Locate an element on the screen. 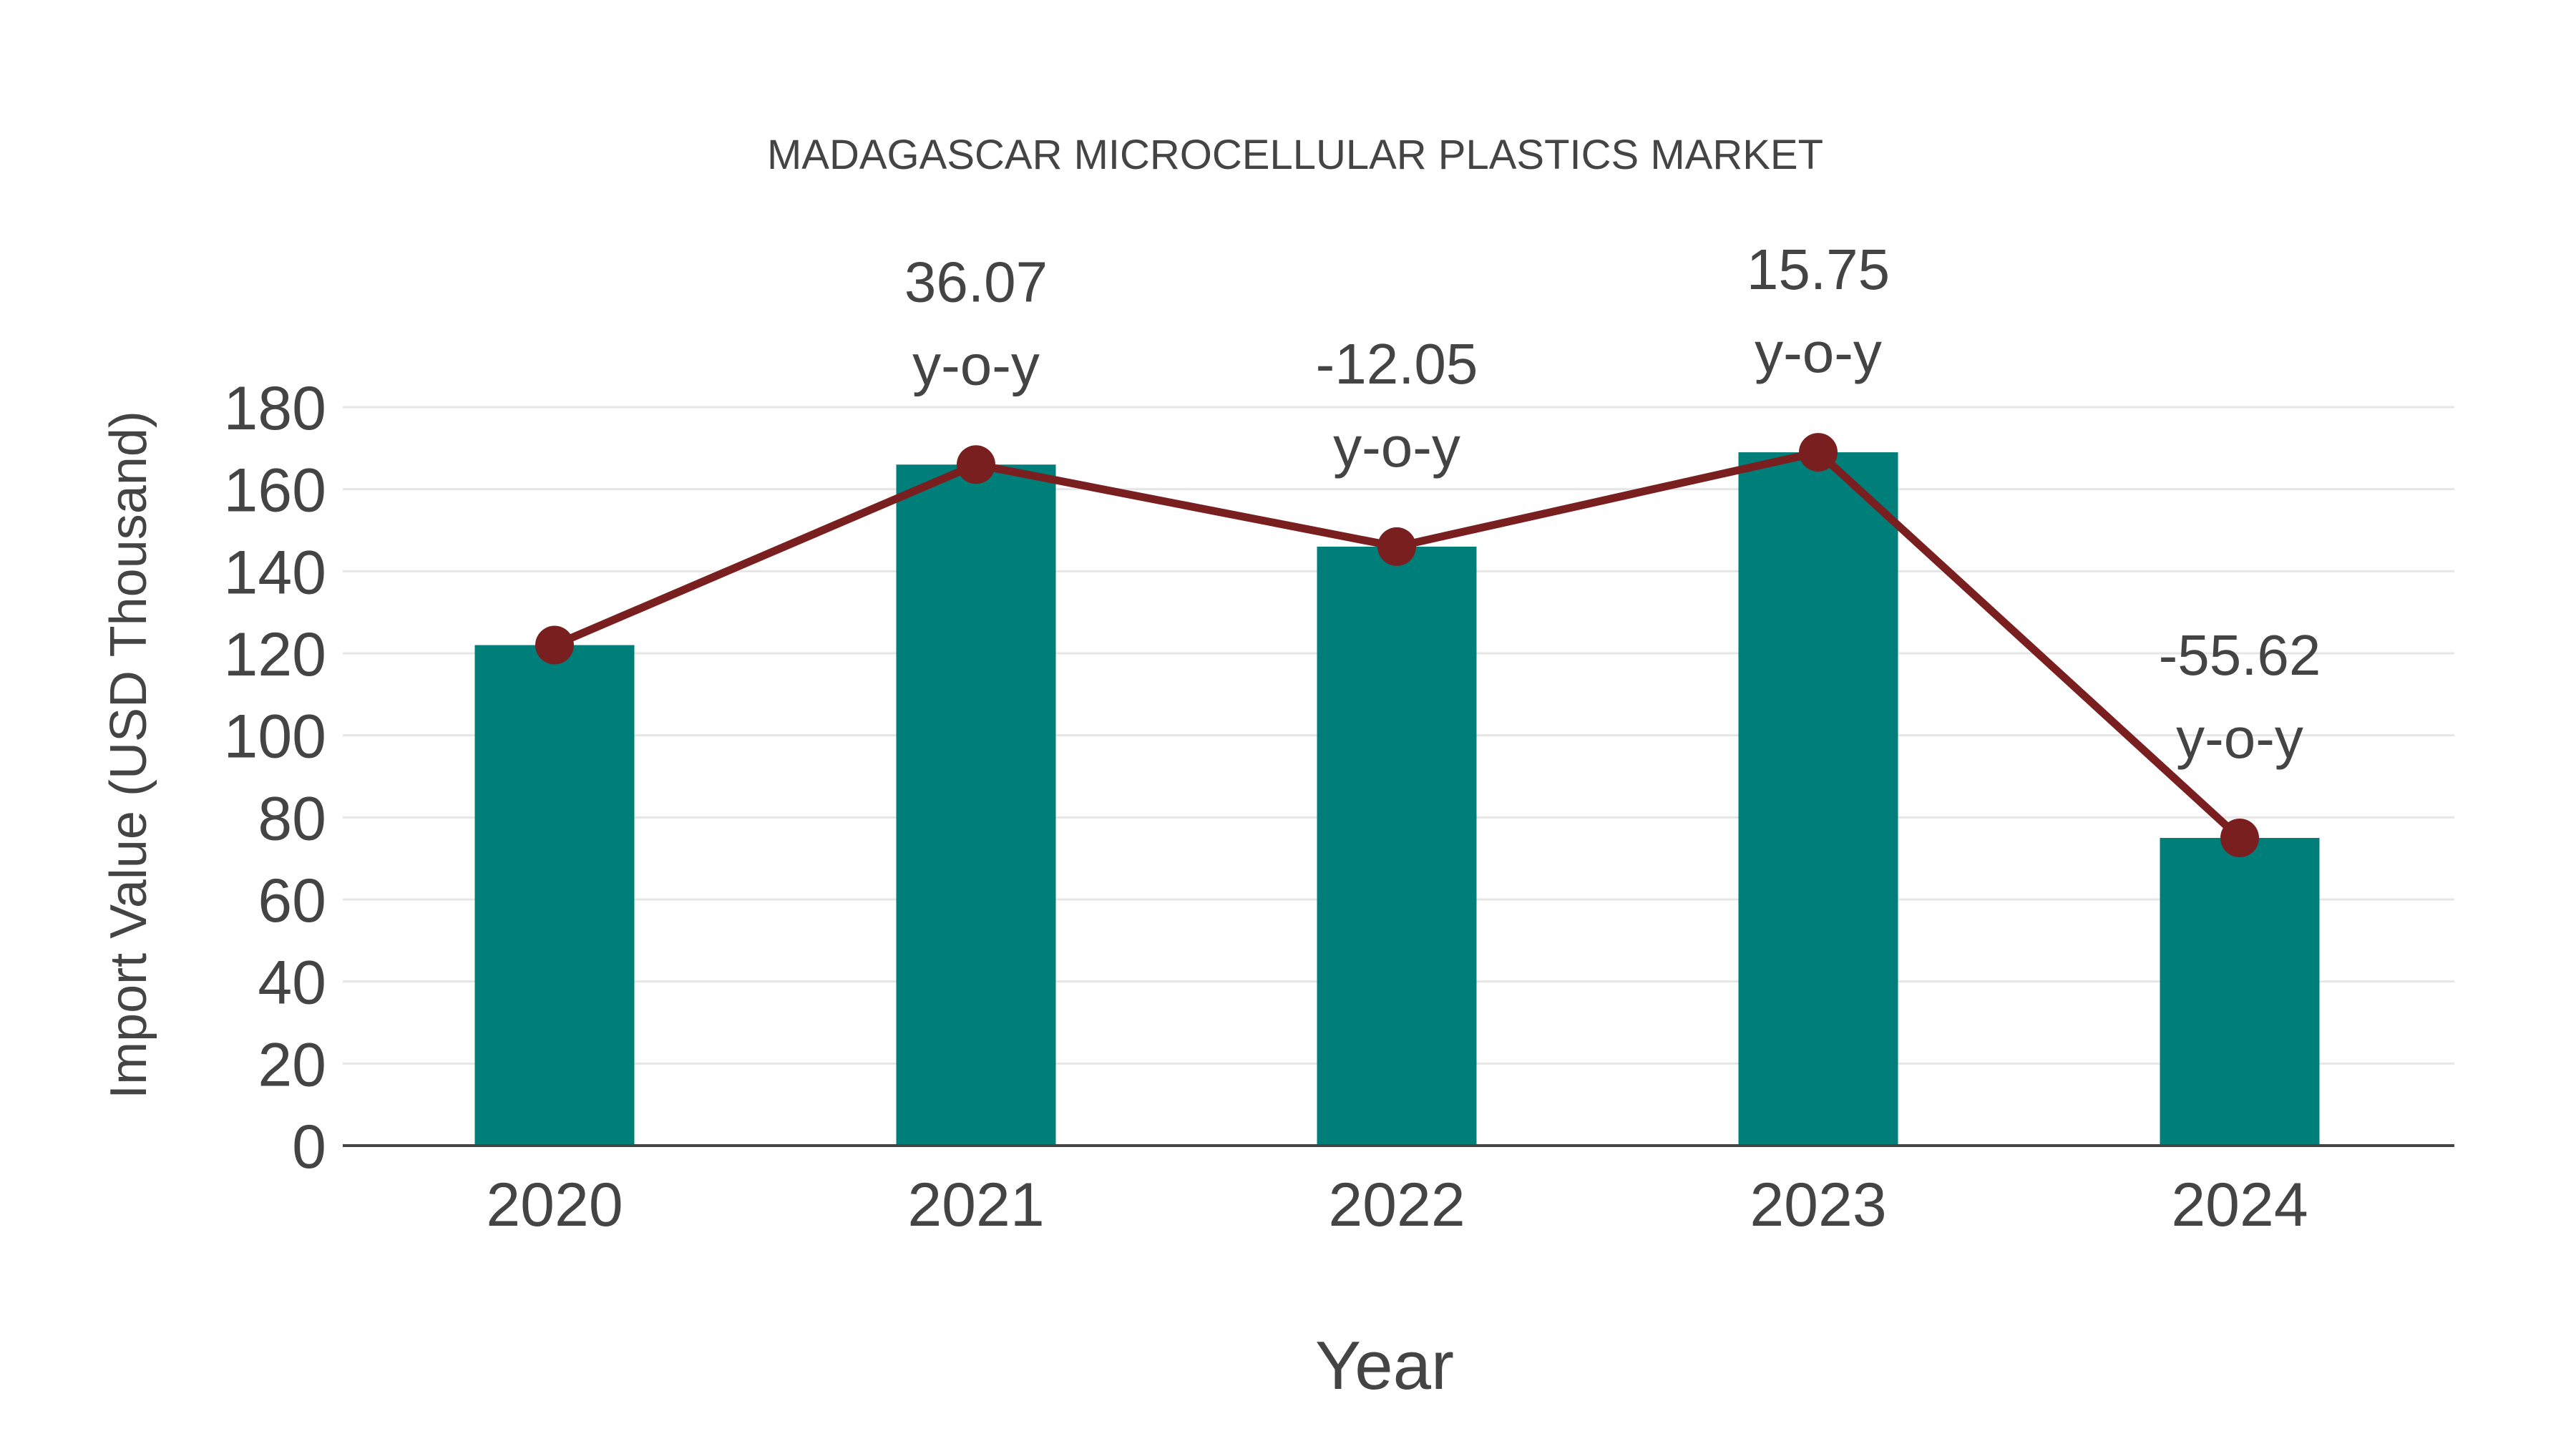 The image size is (2576, 1449). bar-2021 is located at coordinates (976, 805).